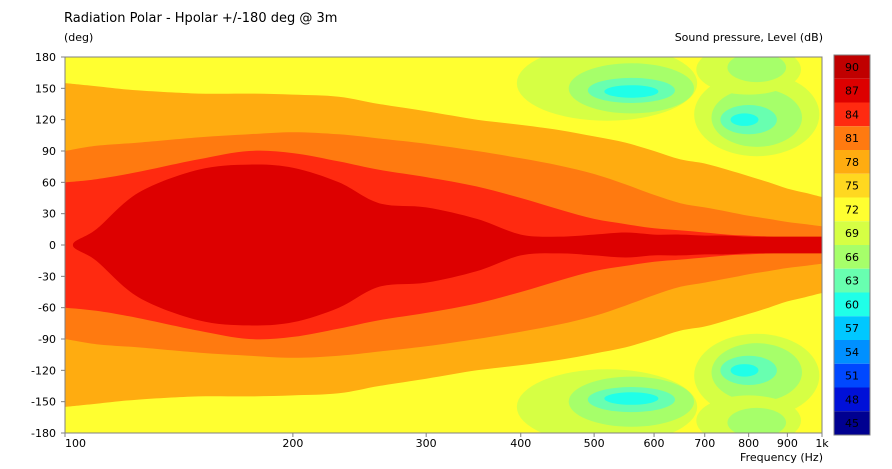 The width and height of the screenshot is (892, 469). I want to click on y-tick-label: 30, so click(49, 214).